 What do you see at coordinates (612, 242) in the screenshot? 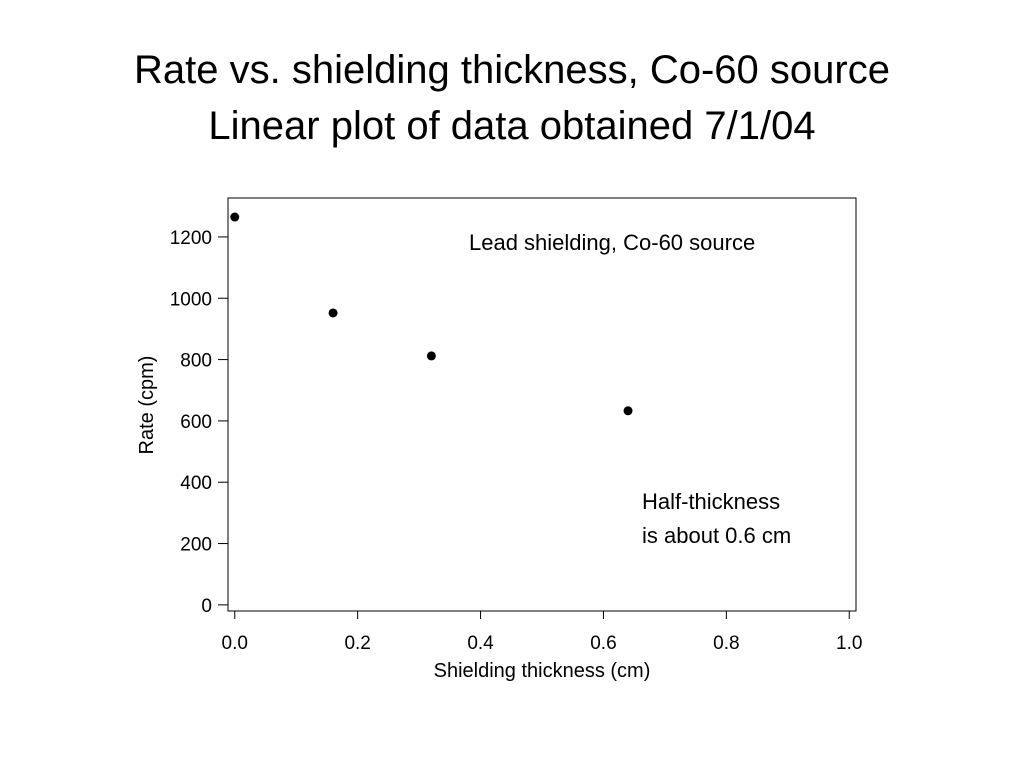
I see `annotation-legend: Lead shielding, Co-60 source` at bounding box center [612, 242].